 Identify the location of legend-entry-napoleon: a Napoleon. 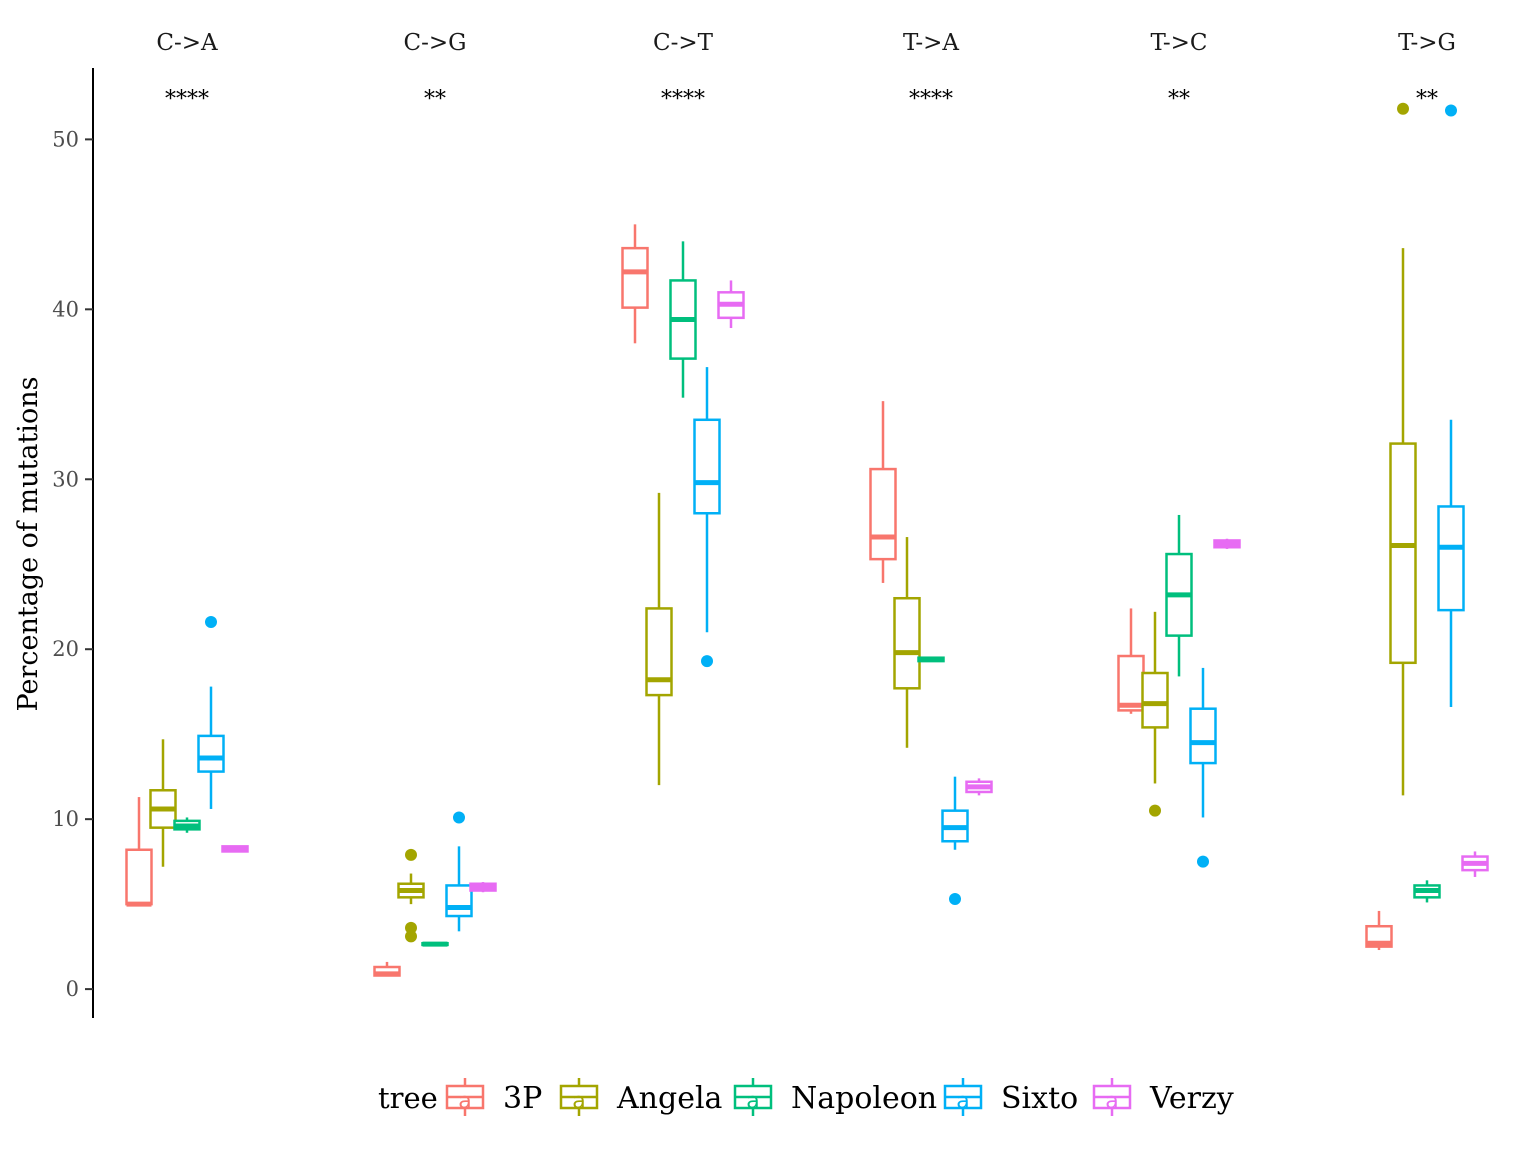
(835, 1097).